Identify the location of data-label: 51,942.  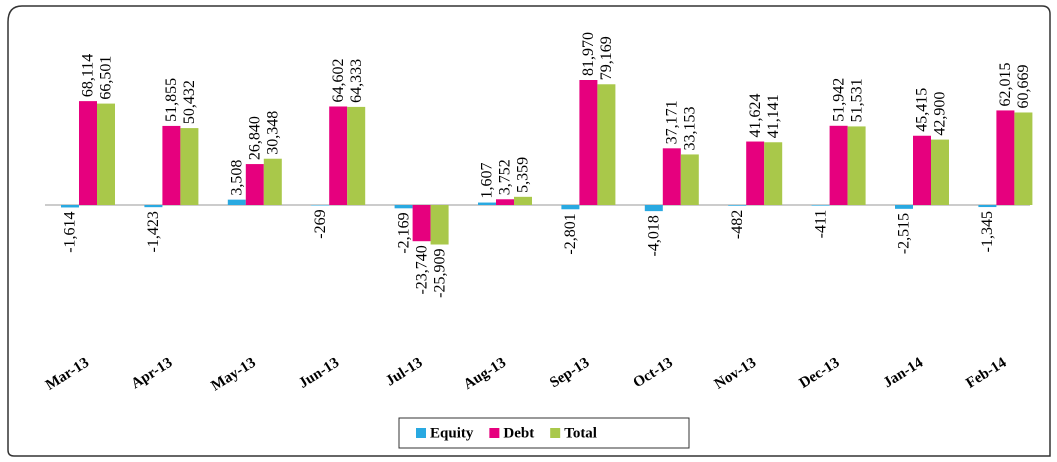
(838, 100).